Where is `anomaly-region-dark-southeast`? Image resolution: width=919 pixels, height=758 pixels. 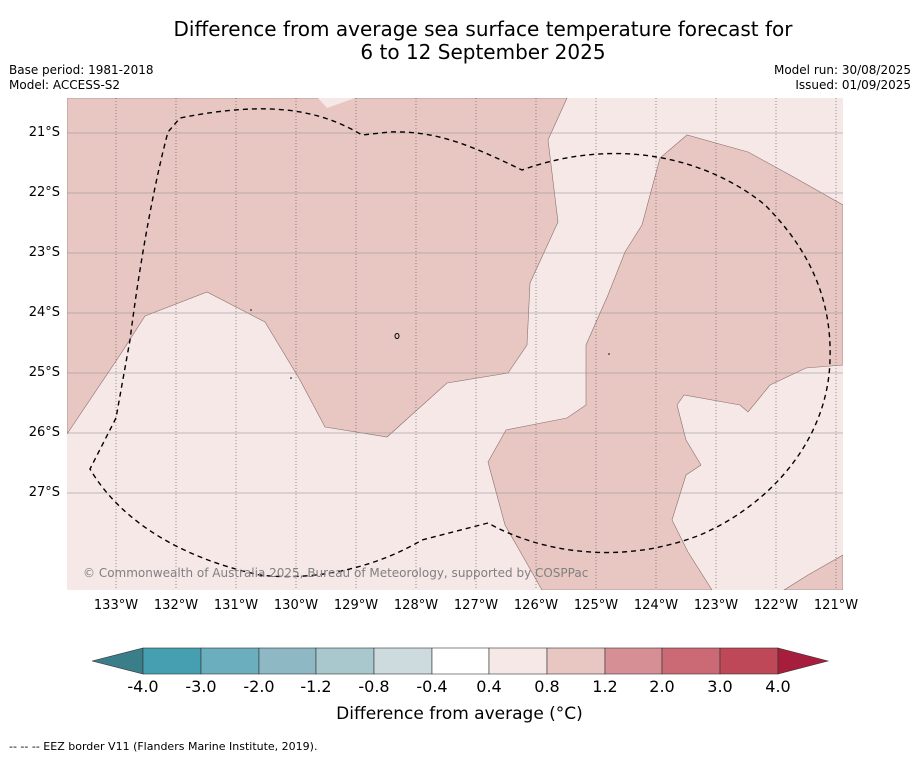
anomaly-region-dark-southeast is located at coordinates (813, 572).